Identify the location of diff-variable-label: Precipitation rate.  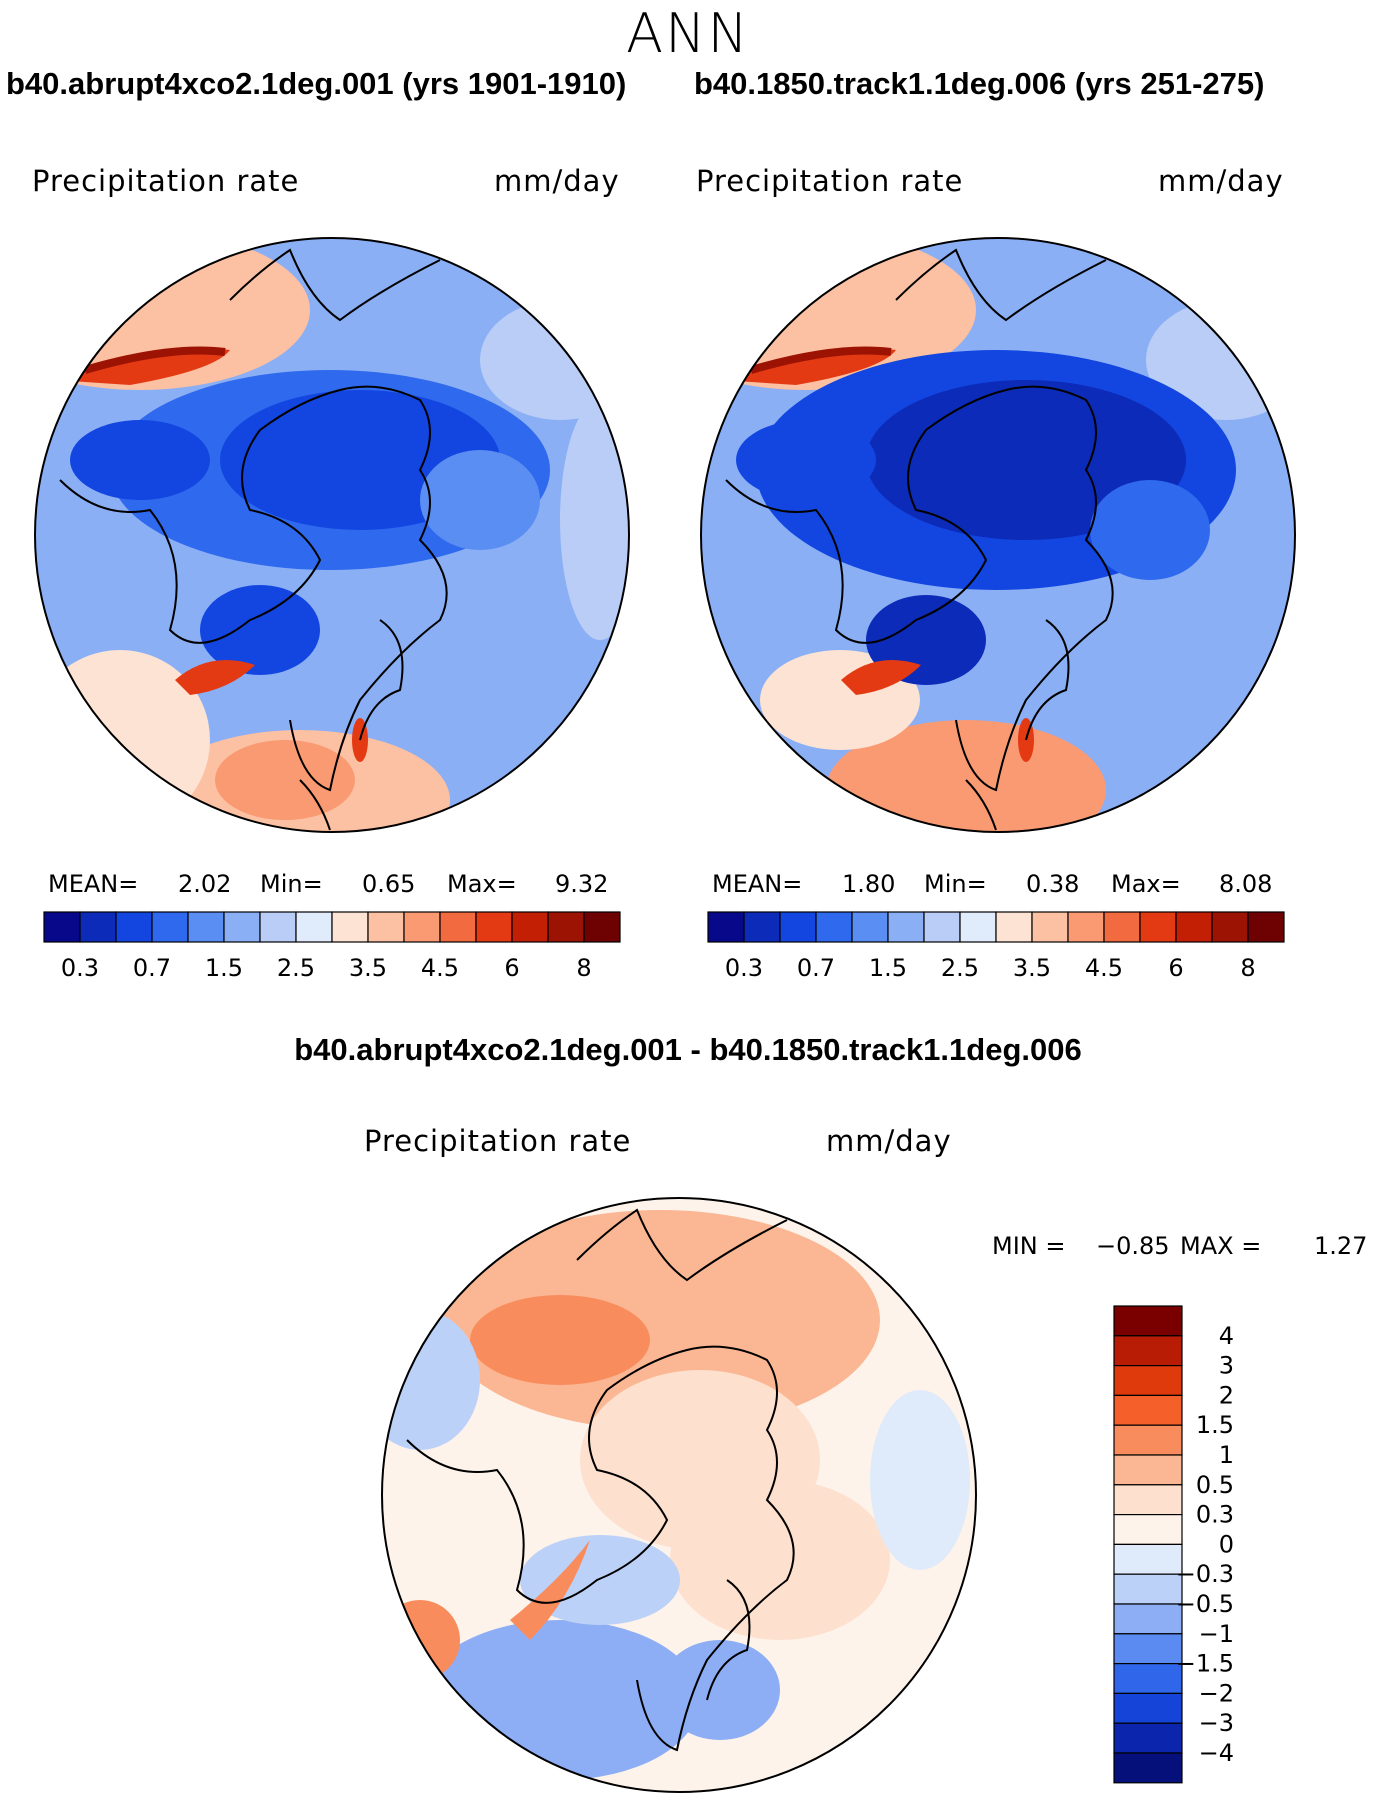
(498, 1141).